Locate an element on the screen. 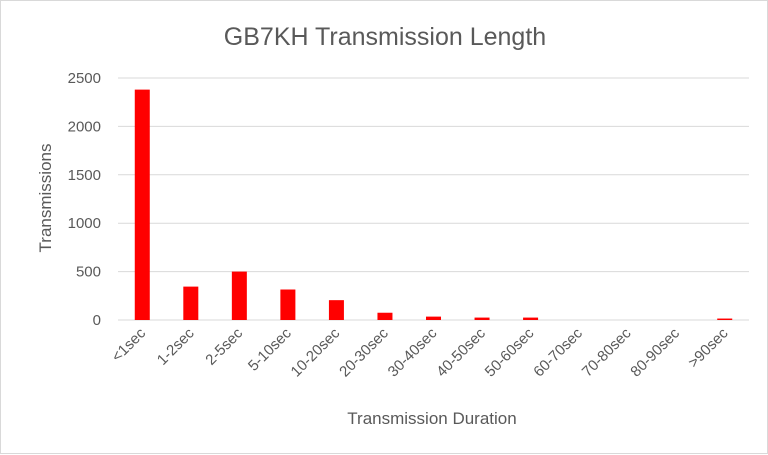 The width and height of the screenshot is (768, 455). y-tick-label: 500 is located at coordinates (88, 272).